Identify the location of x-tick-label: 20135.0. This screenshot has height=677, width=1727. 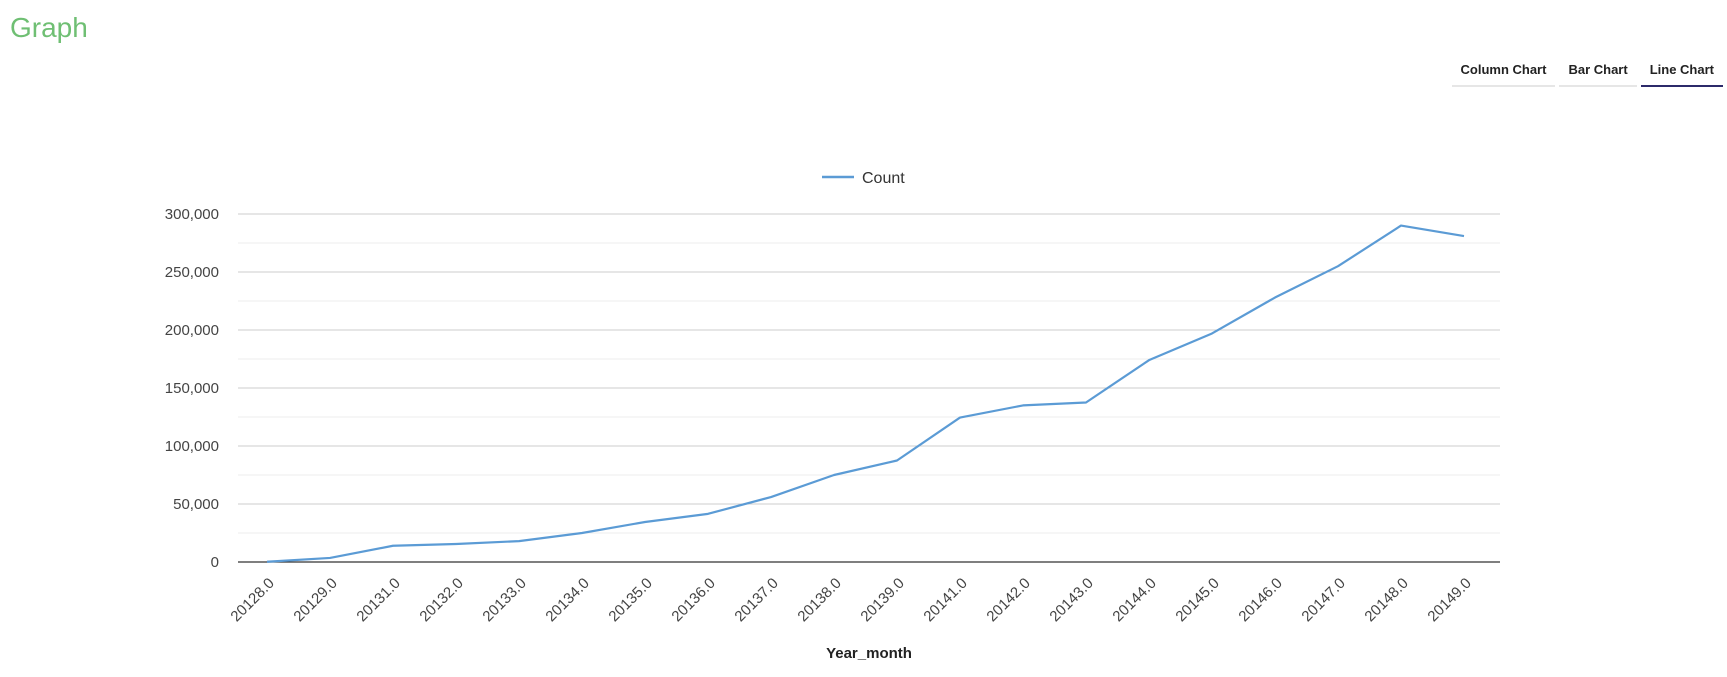
(630, 600).